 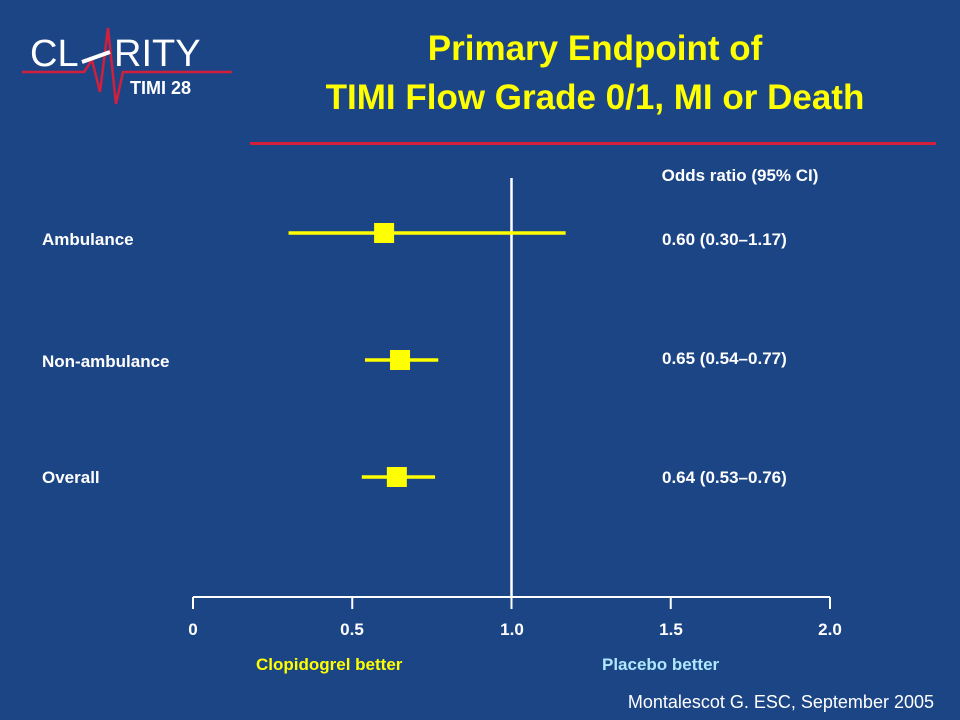 What do you see at coordinates (54, 54) in the screenshot?
I see `logo-text-left: CL` at bounding box center [54, 54].